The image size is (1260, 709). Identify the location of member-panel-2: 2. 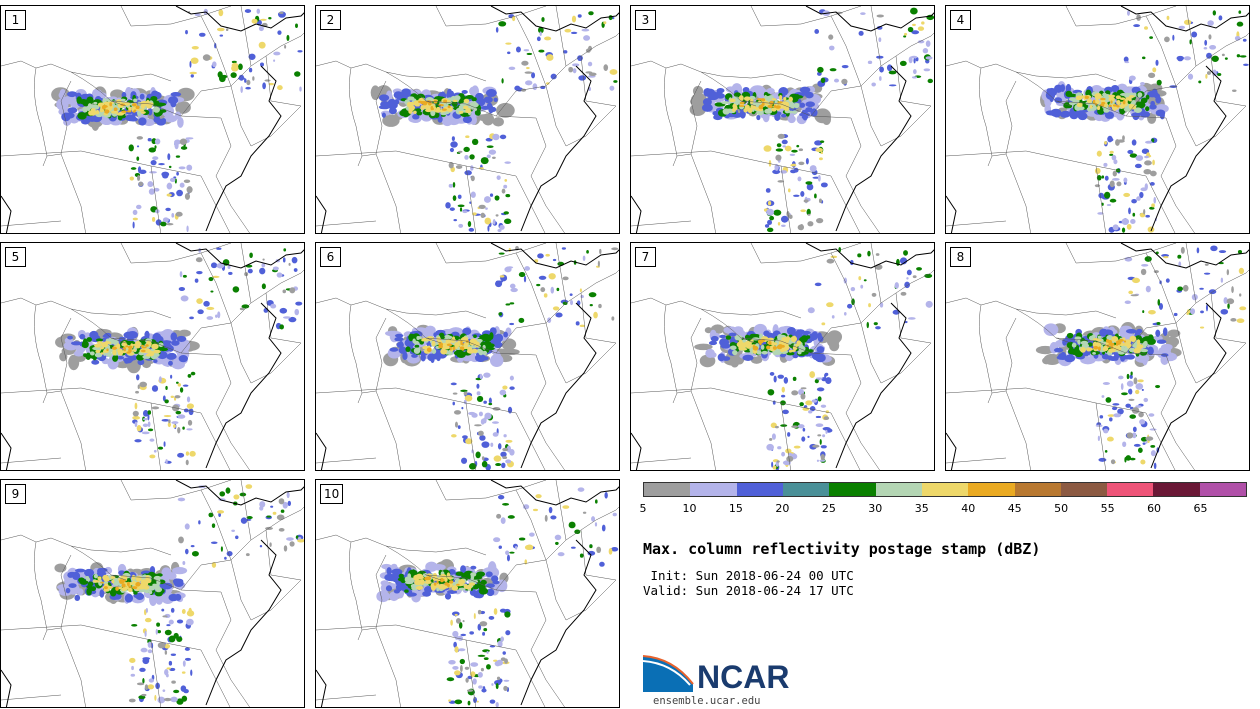
(467, 119).